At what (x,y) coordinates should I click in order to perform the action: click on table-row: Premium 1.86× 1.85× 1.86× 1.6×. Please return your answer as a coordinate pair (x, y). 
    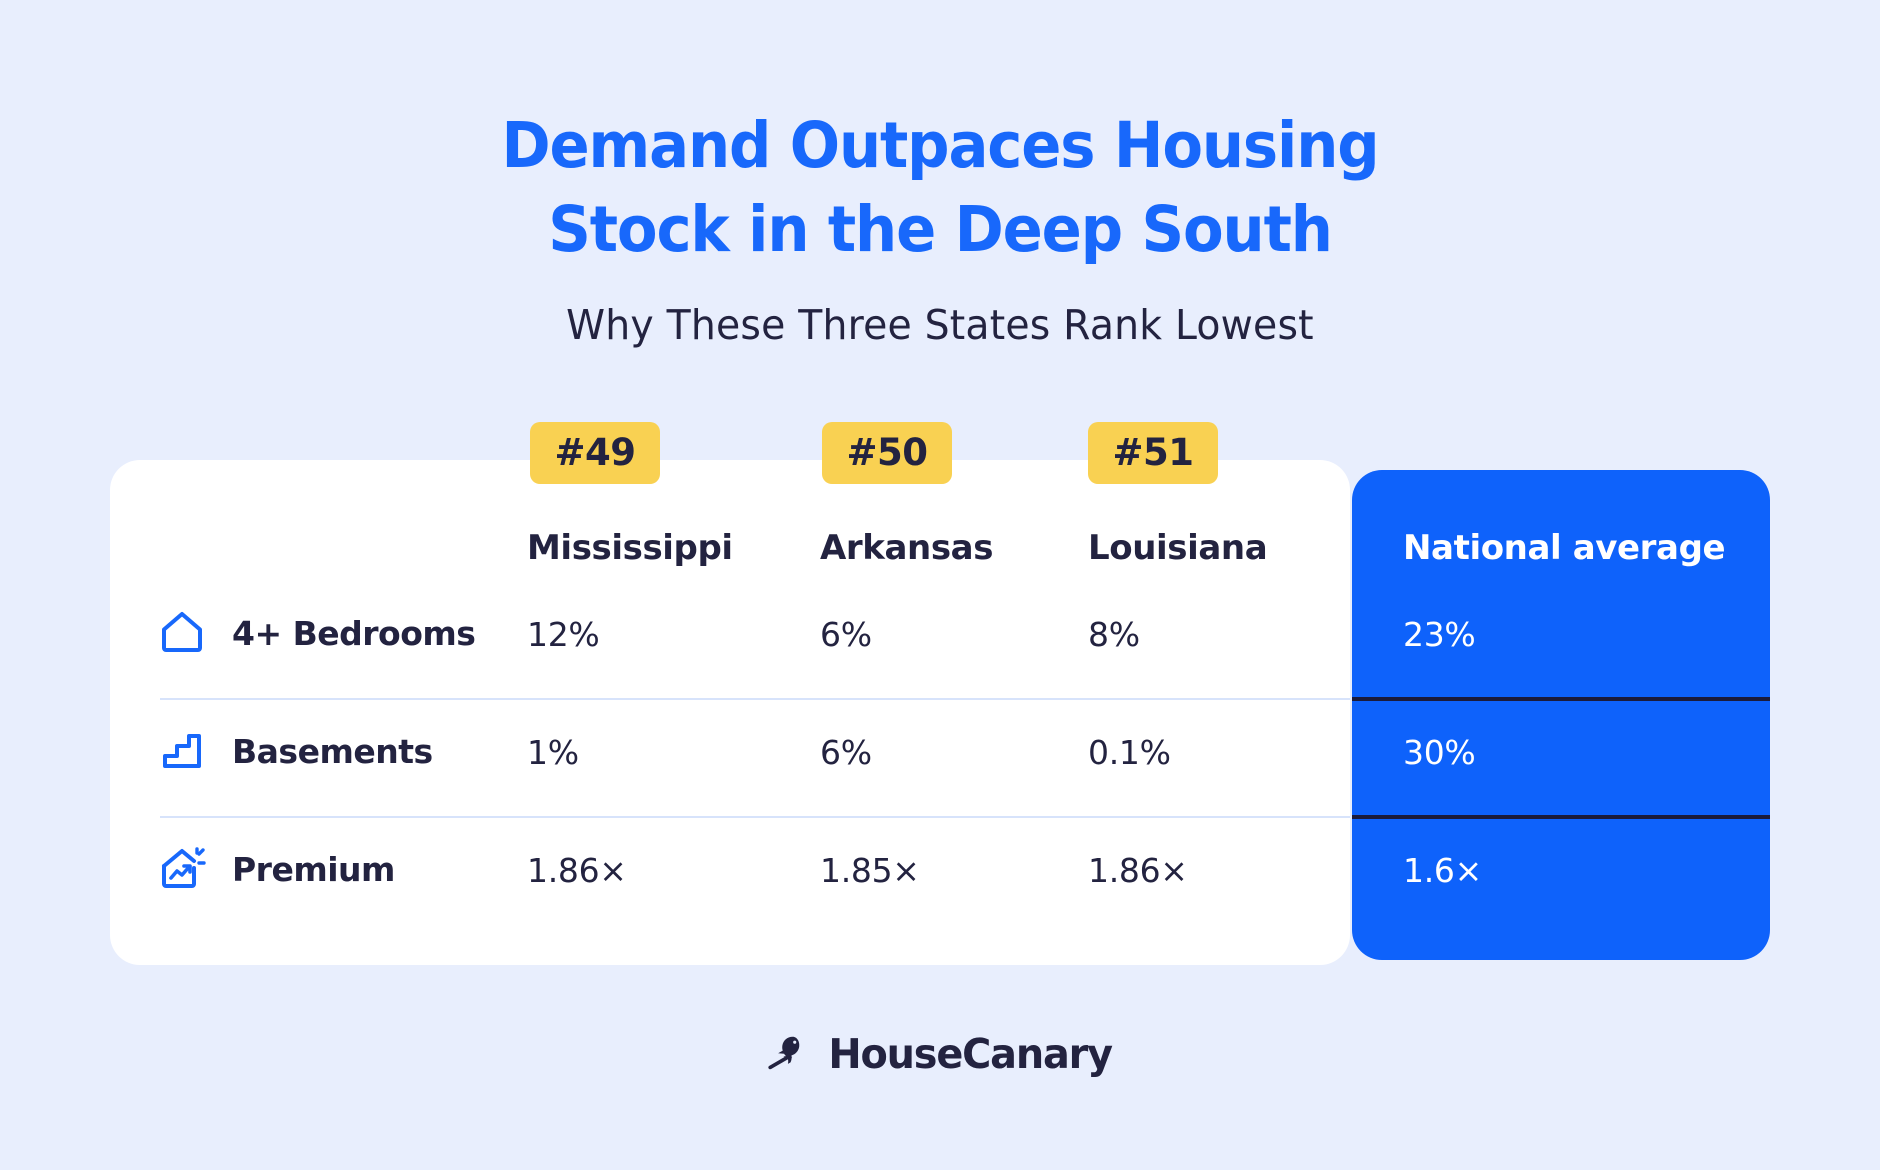
    Looking at the image, I should click on (940, 876).